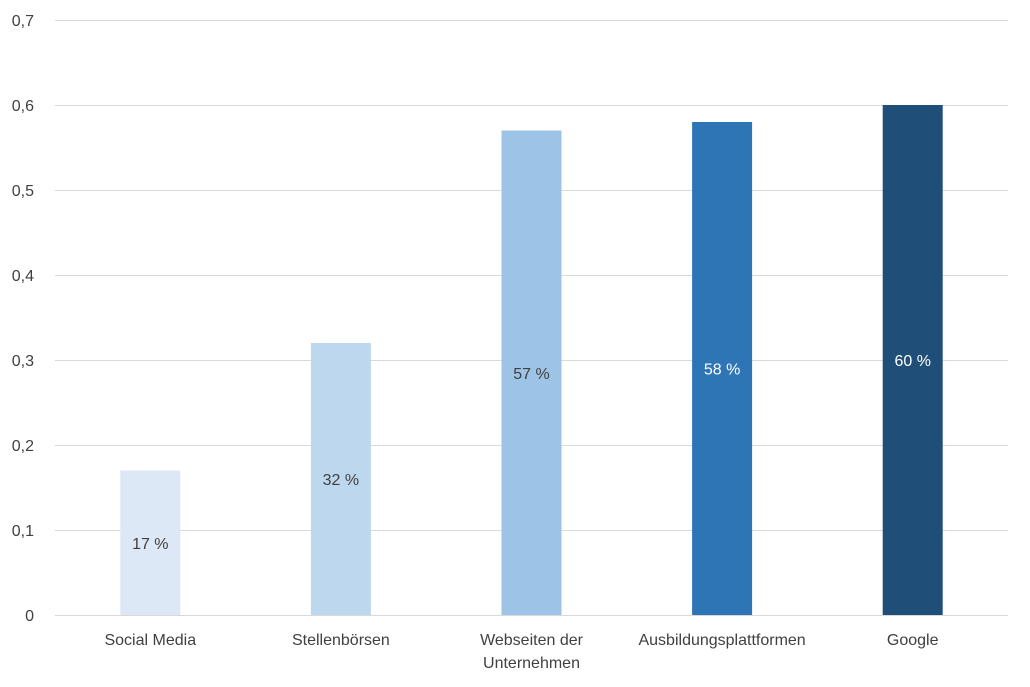 The image size is (1030, 687). I want to click on category-label: Ausbildungsplattformen, so click(721, 640).